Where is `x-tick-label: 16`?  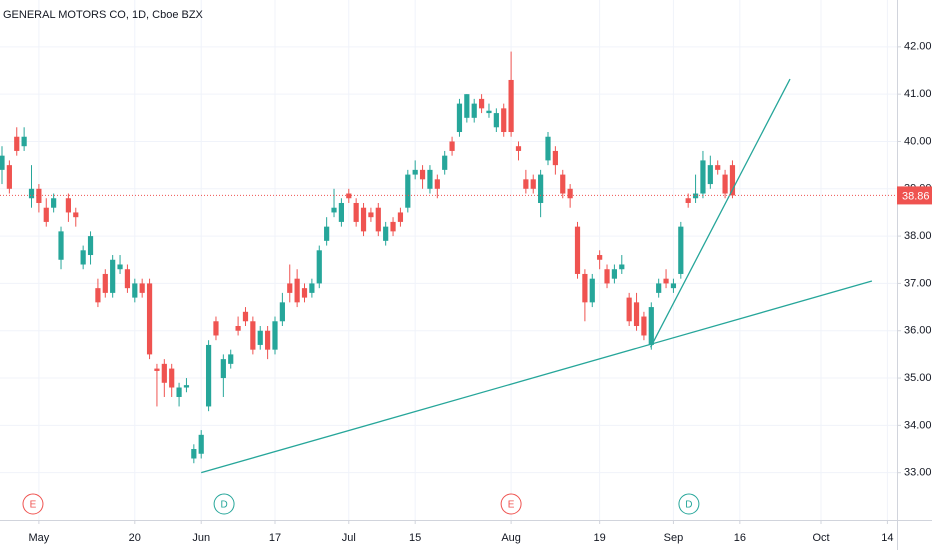 x-tick-label: 16 is located at coordinates (740, 538).